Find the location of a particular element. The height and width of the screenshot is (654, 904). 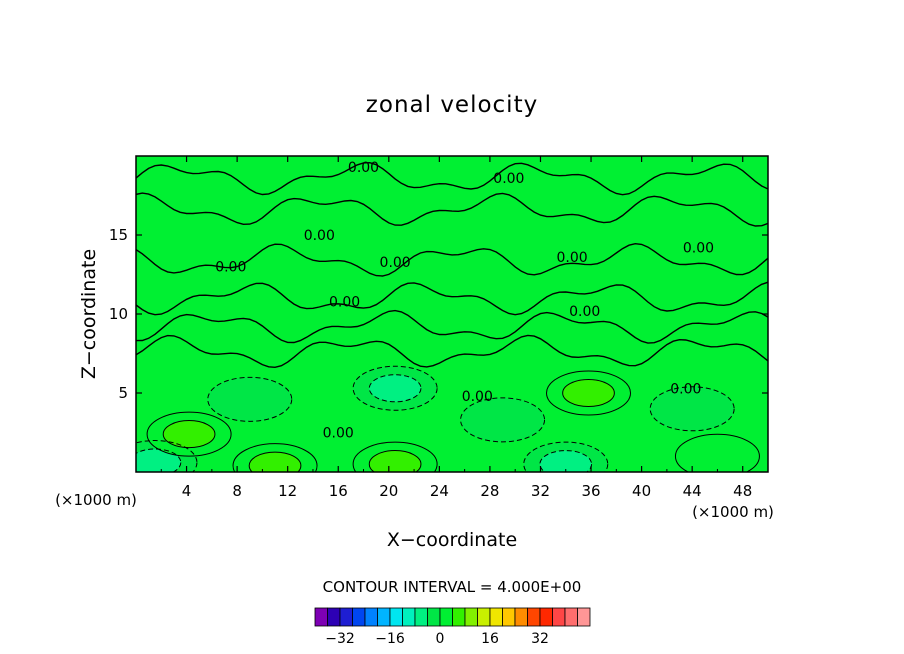

x-tick-label: 36 is located at coordinates (590, 491).